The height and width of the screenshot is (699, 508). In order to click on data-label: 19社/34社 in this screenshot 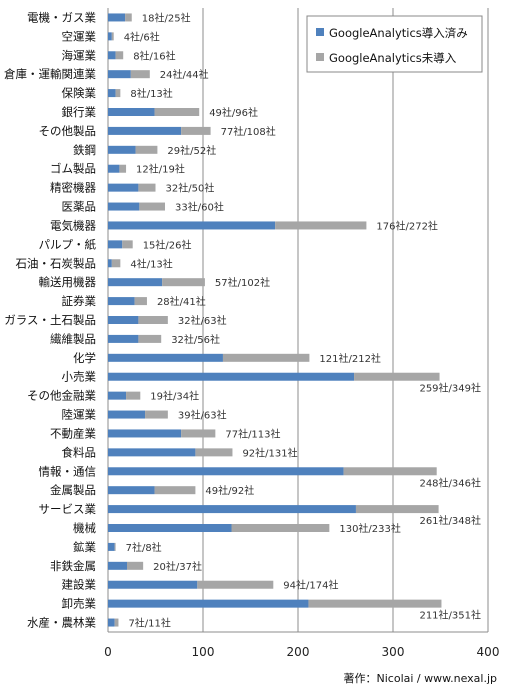, I will do `click(174, 396)`.